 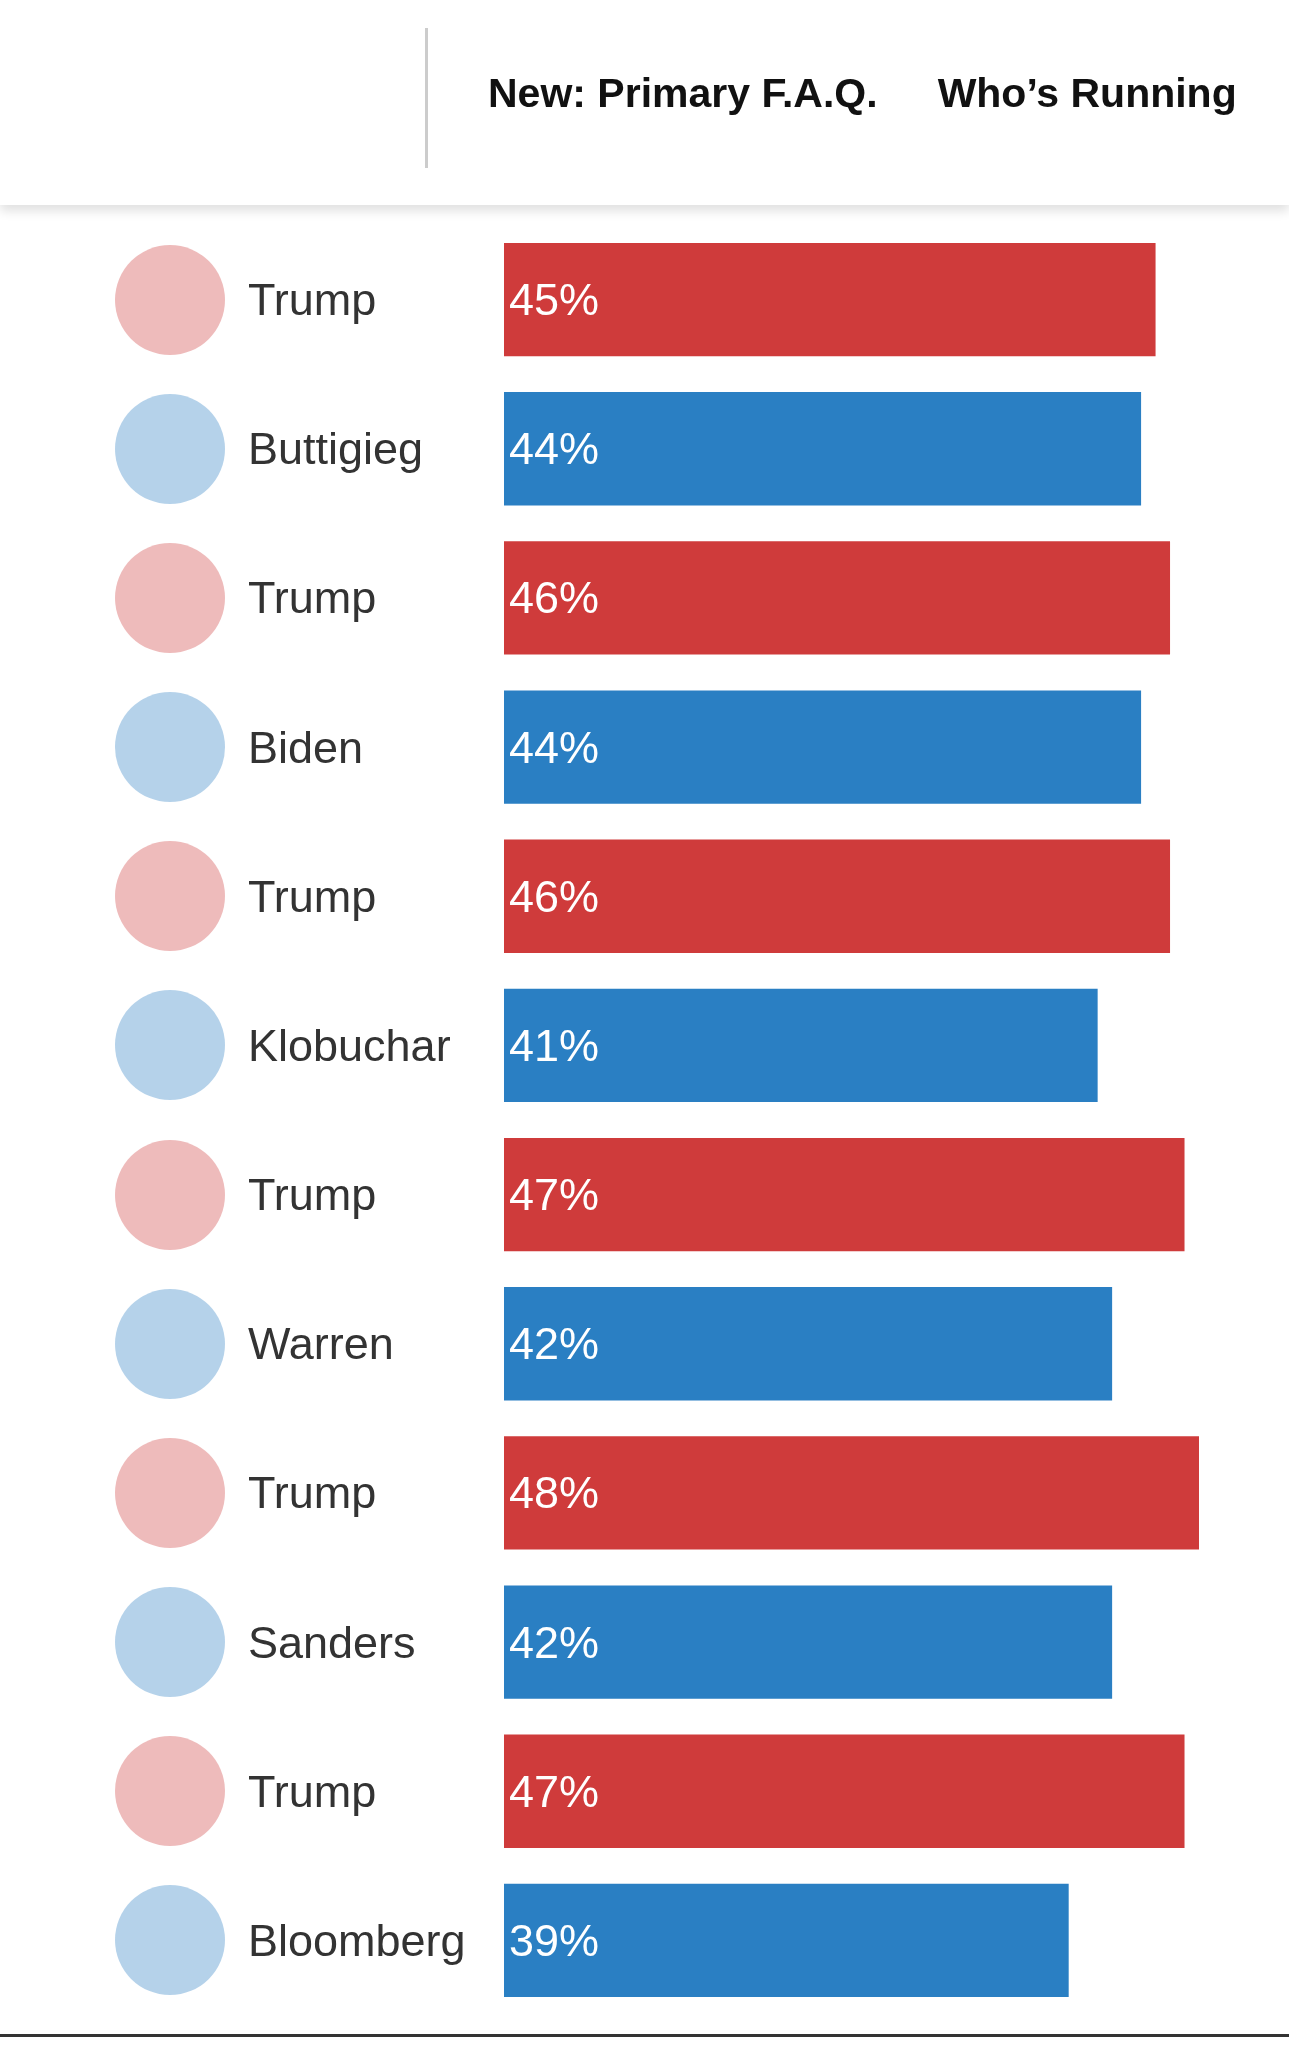 What do you see at coordinates (357, 1940) in the screenshot?
I see `y-tick-label: Bloomberg` at bounding box center [357, 1940].